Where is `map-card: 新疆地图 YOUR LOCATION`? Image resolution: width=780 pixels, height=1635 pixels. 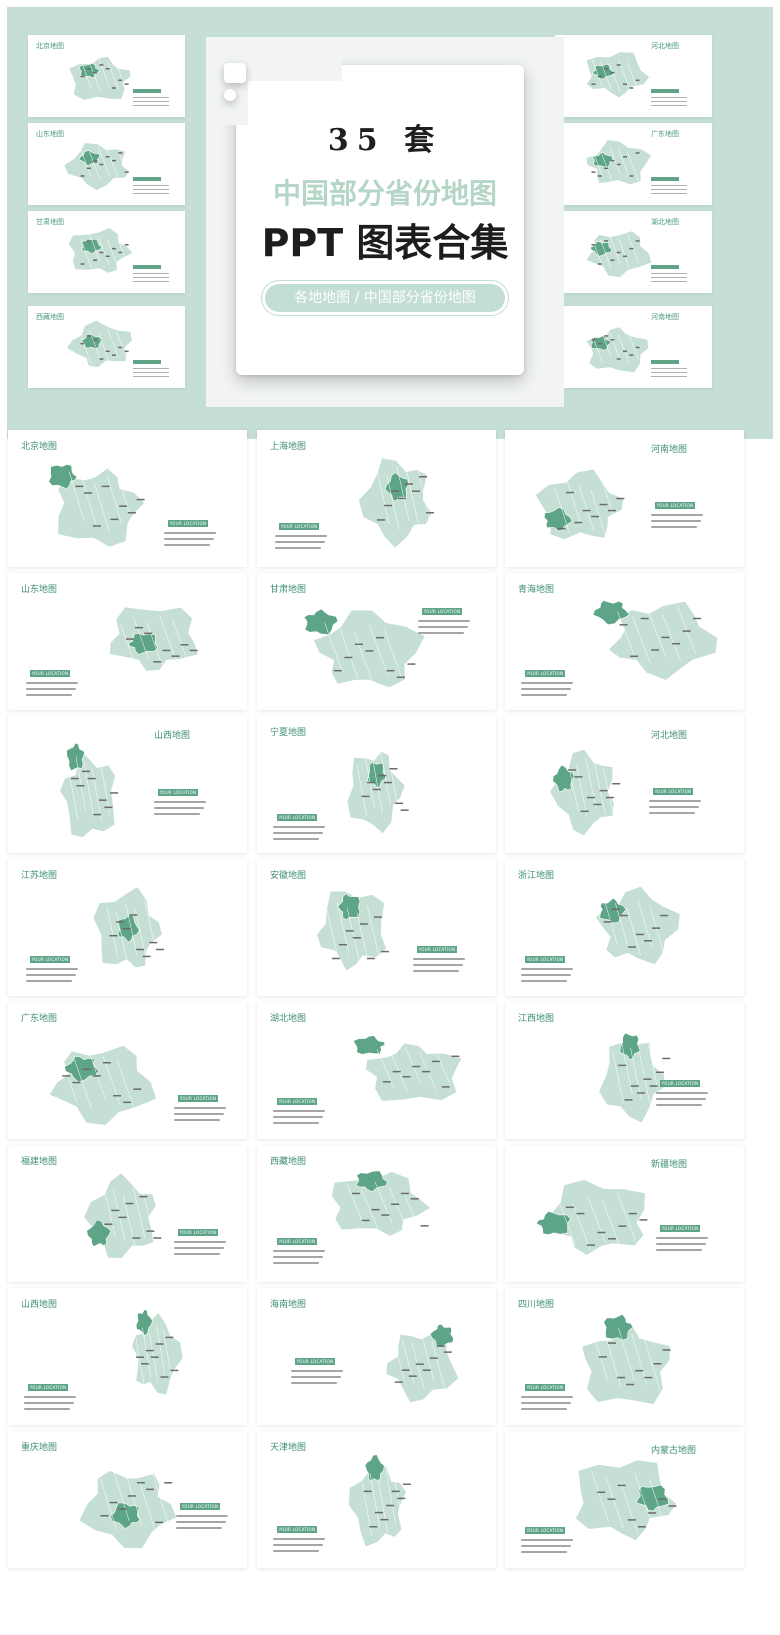
map-card: 新疆地图 YOUR LOCATION is located at coordinates (624, 1213).